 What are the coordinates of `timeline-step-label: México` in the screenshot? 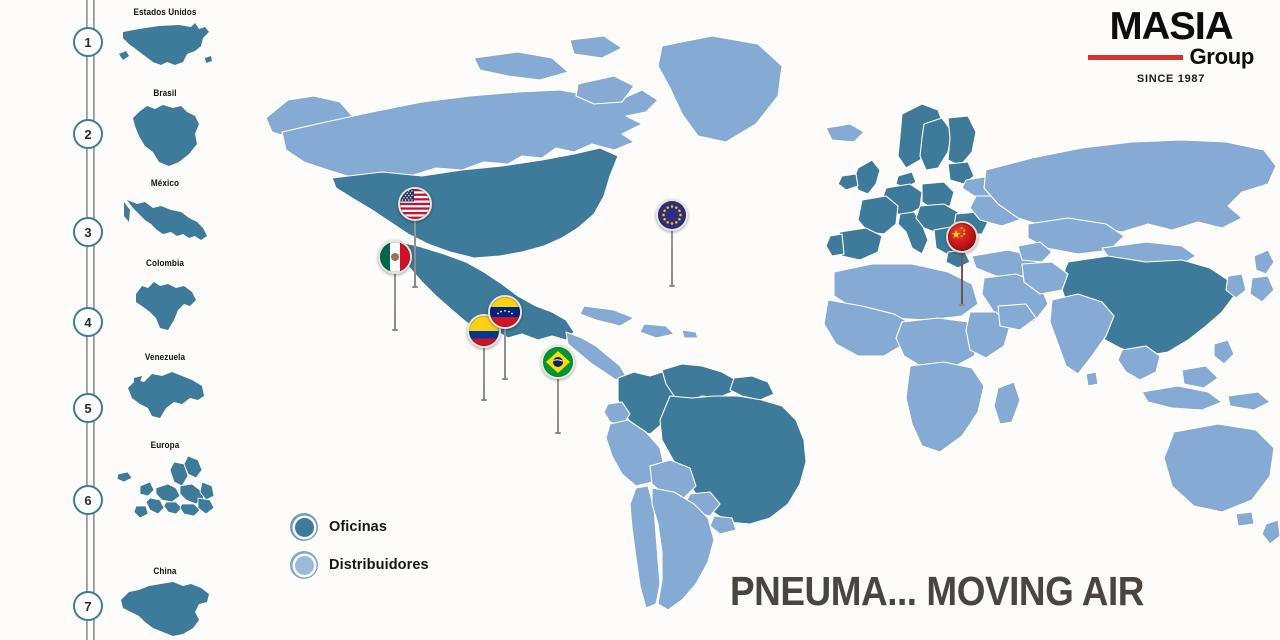 It's located at (165, 183).